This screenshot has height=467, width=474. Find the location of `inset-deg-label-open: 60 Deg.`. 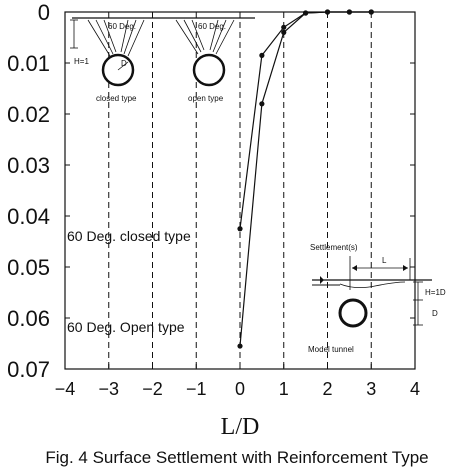

inset-deg-label-open: 60 Deg. is located at coordinates (212, 26).